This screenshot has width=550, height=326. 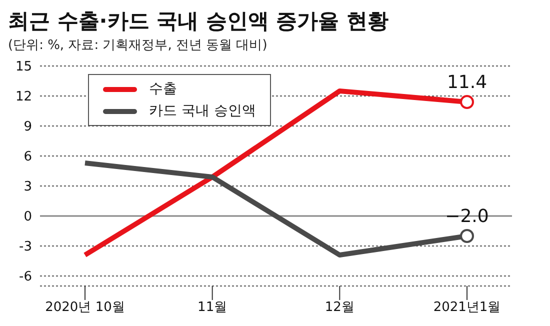 What do you see at coordinates (23, 97) in the screenshot?
I see `y-tick-label: 12` at bounding box center [23, 97].